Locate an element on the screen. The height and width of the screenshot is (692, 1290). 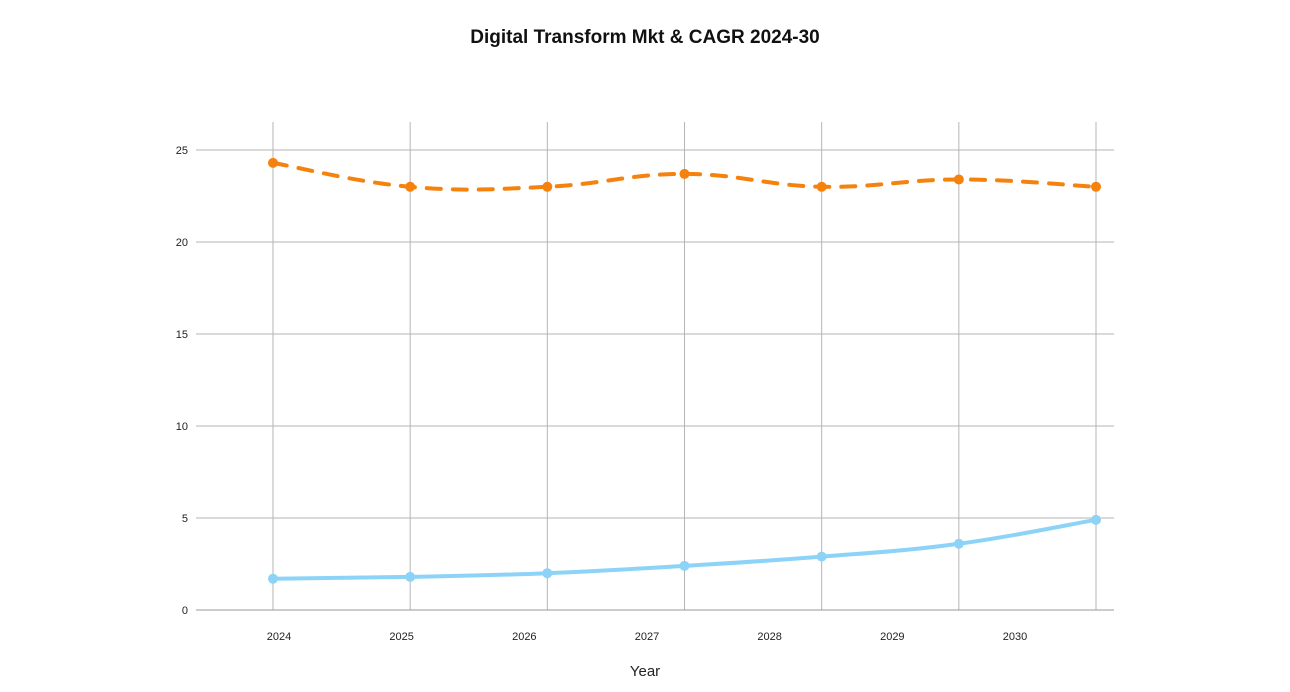
x-tick-label: 2024 is located at coordinates (279, 637).